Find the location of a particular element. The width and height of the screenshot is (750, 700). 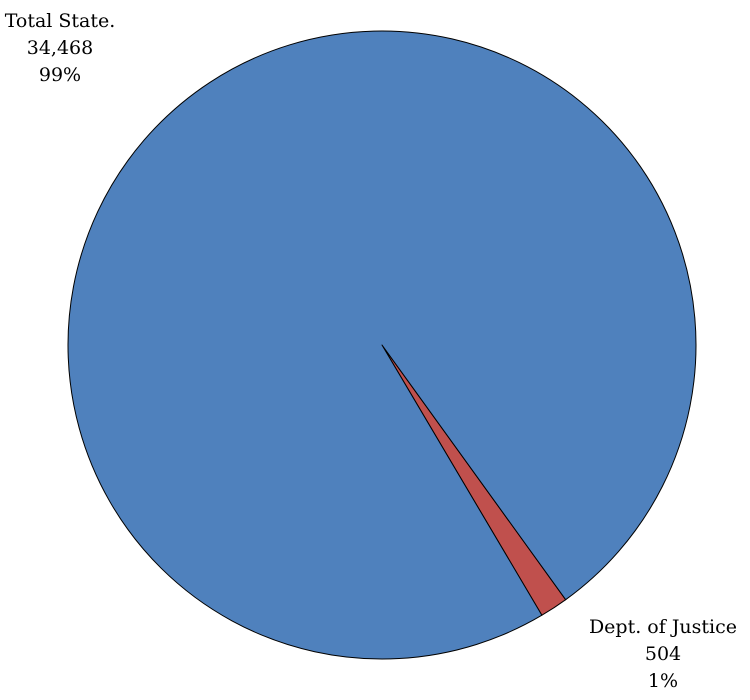

label-total-state: Total State. 34,468 99% is located at coordinates (60, 48).